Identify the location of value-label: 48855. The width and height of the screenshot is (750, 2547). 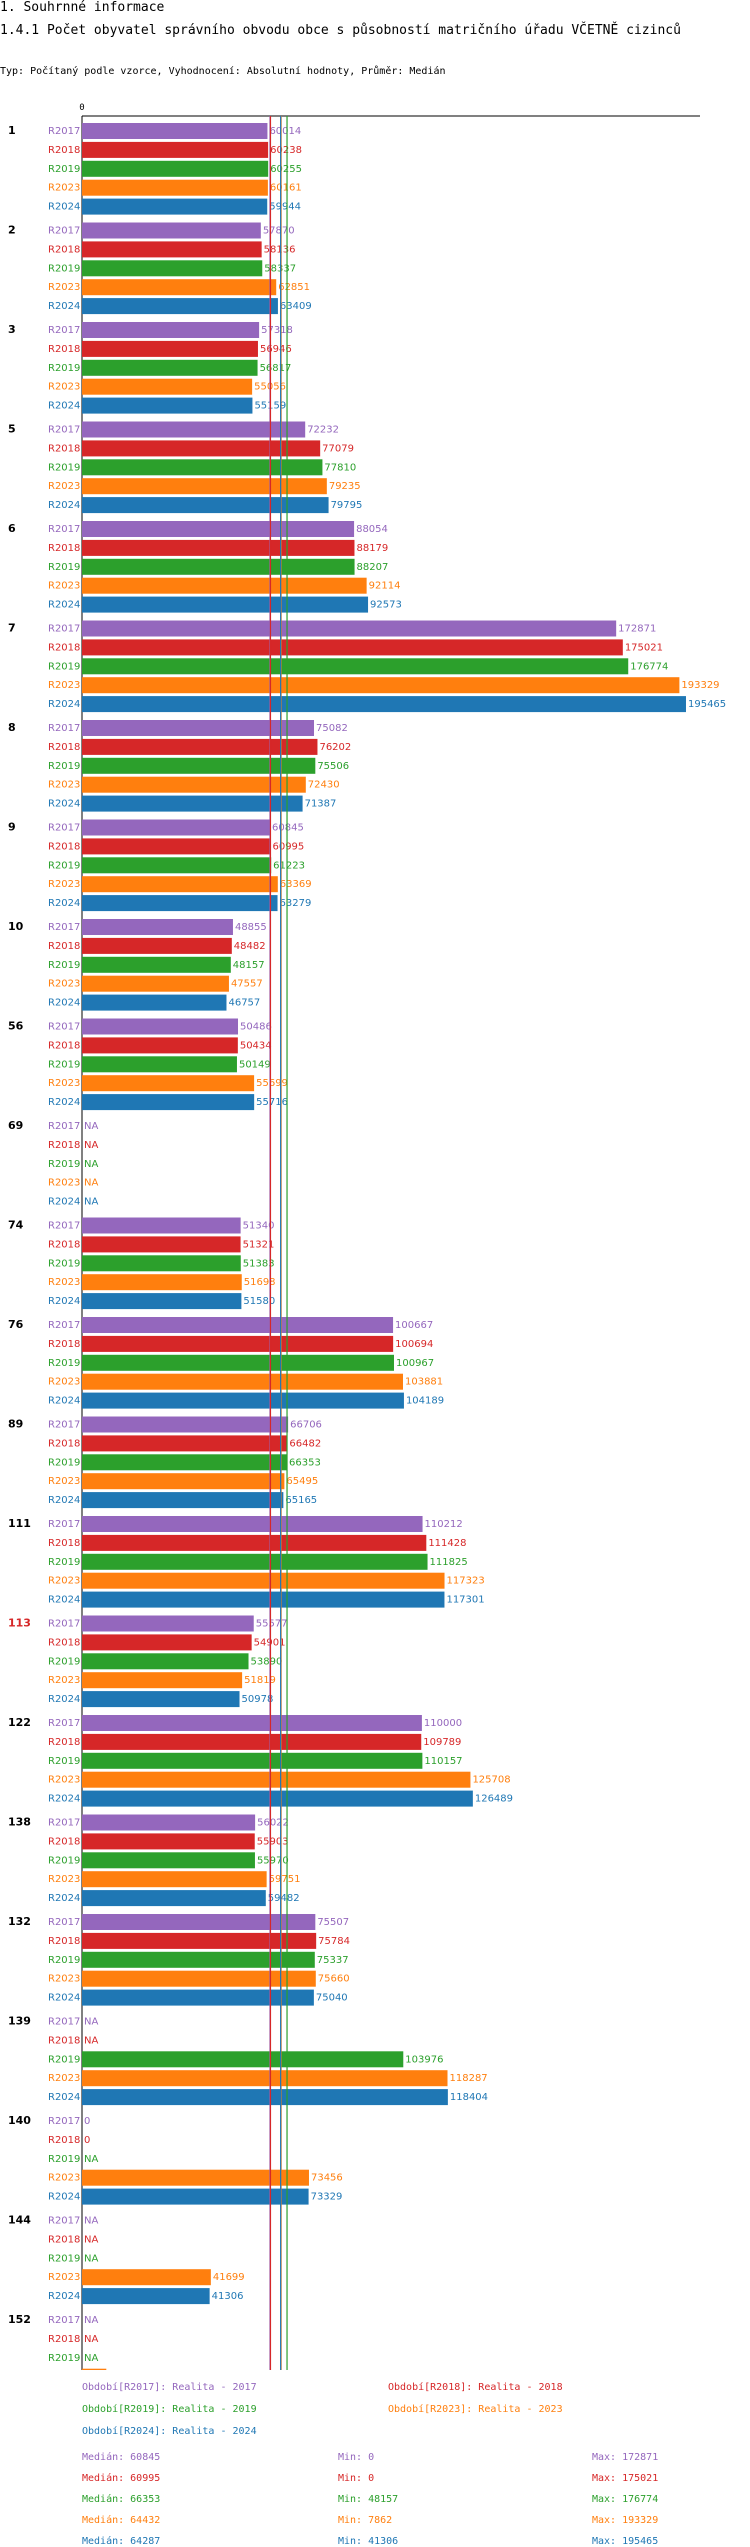
(251, 927).